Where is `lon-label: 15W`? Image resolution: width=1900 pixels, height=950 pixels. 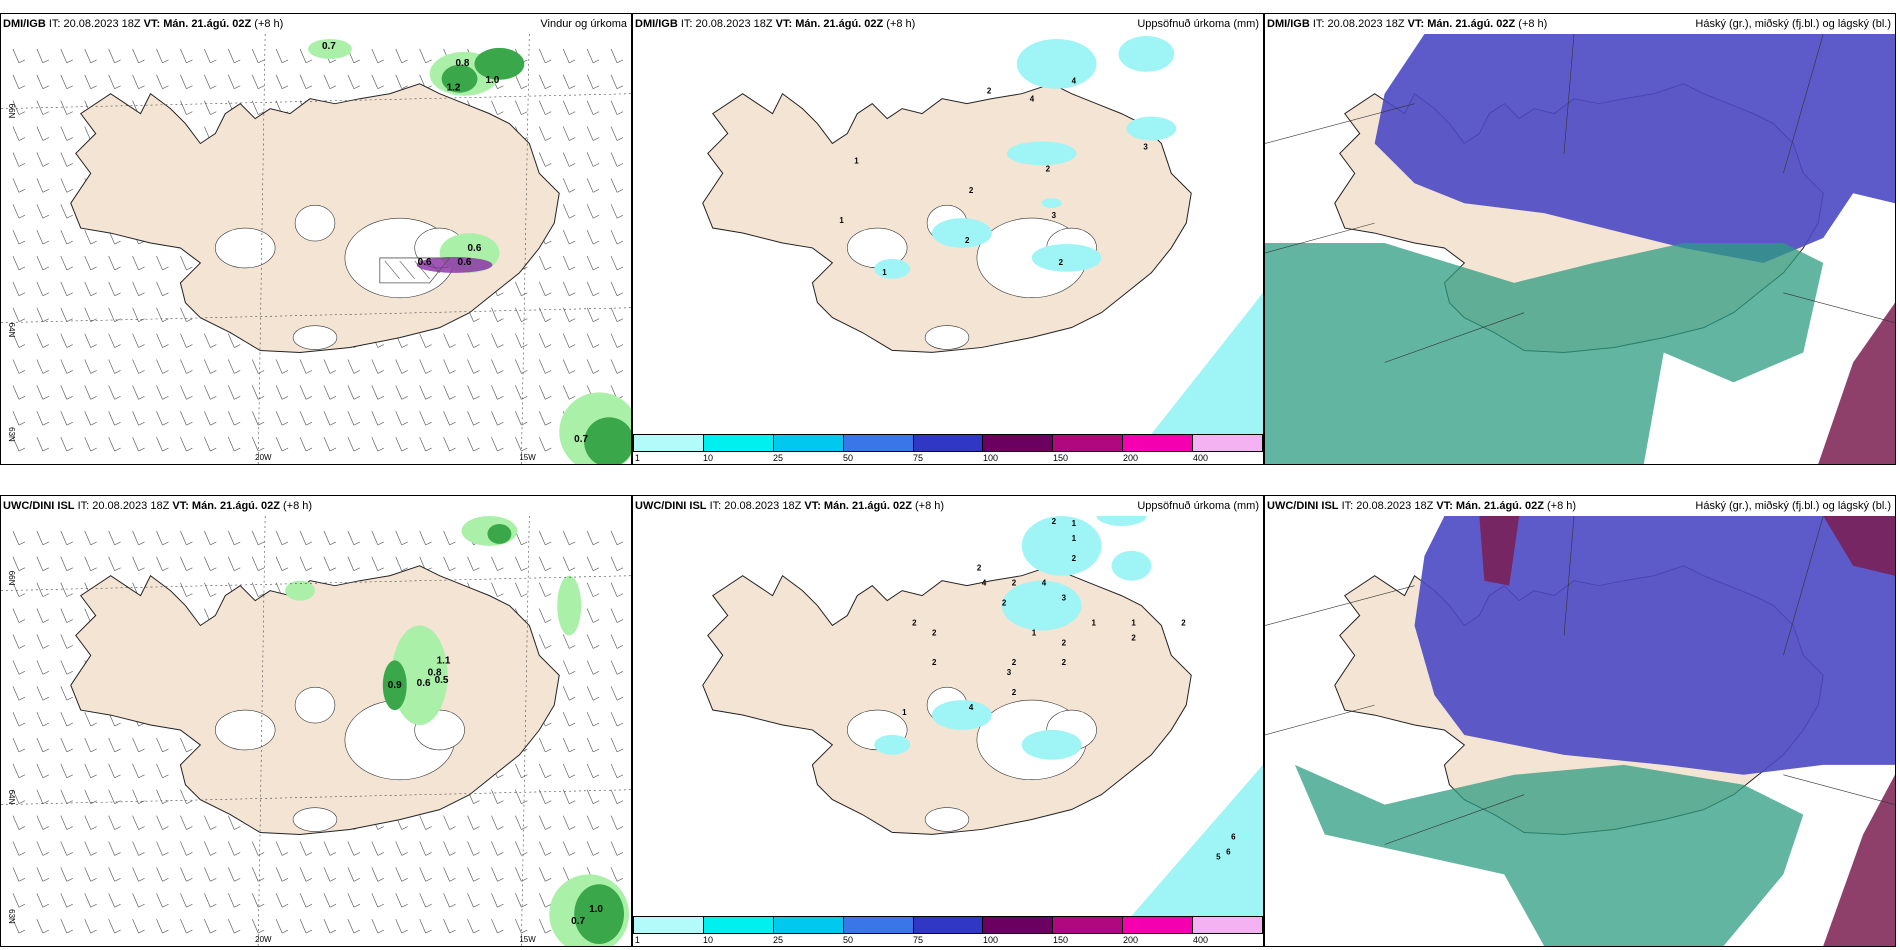
lon-label: 15W is located at coordinates (527, 939).